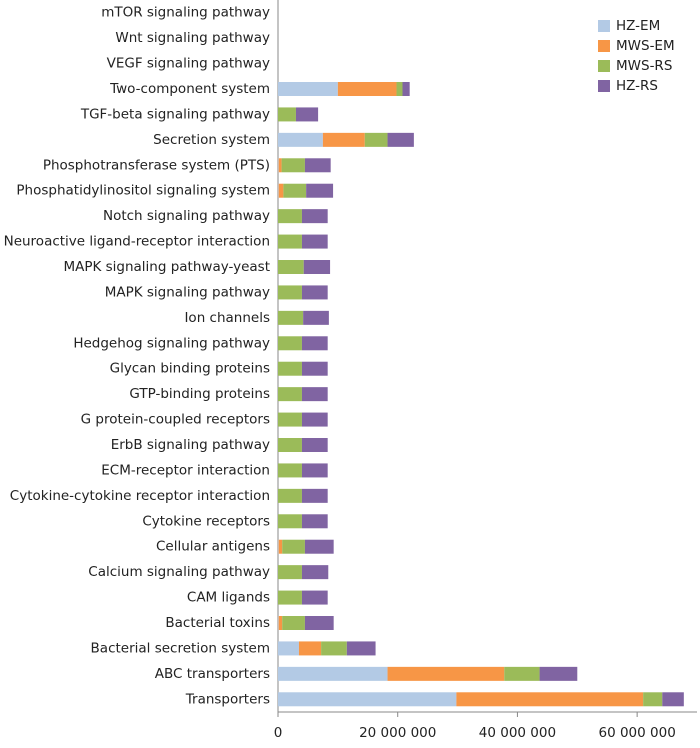  I want to click on x-tick-label: 40 000 000, so click(517, 733).